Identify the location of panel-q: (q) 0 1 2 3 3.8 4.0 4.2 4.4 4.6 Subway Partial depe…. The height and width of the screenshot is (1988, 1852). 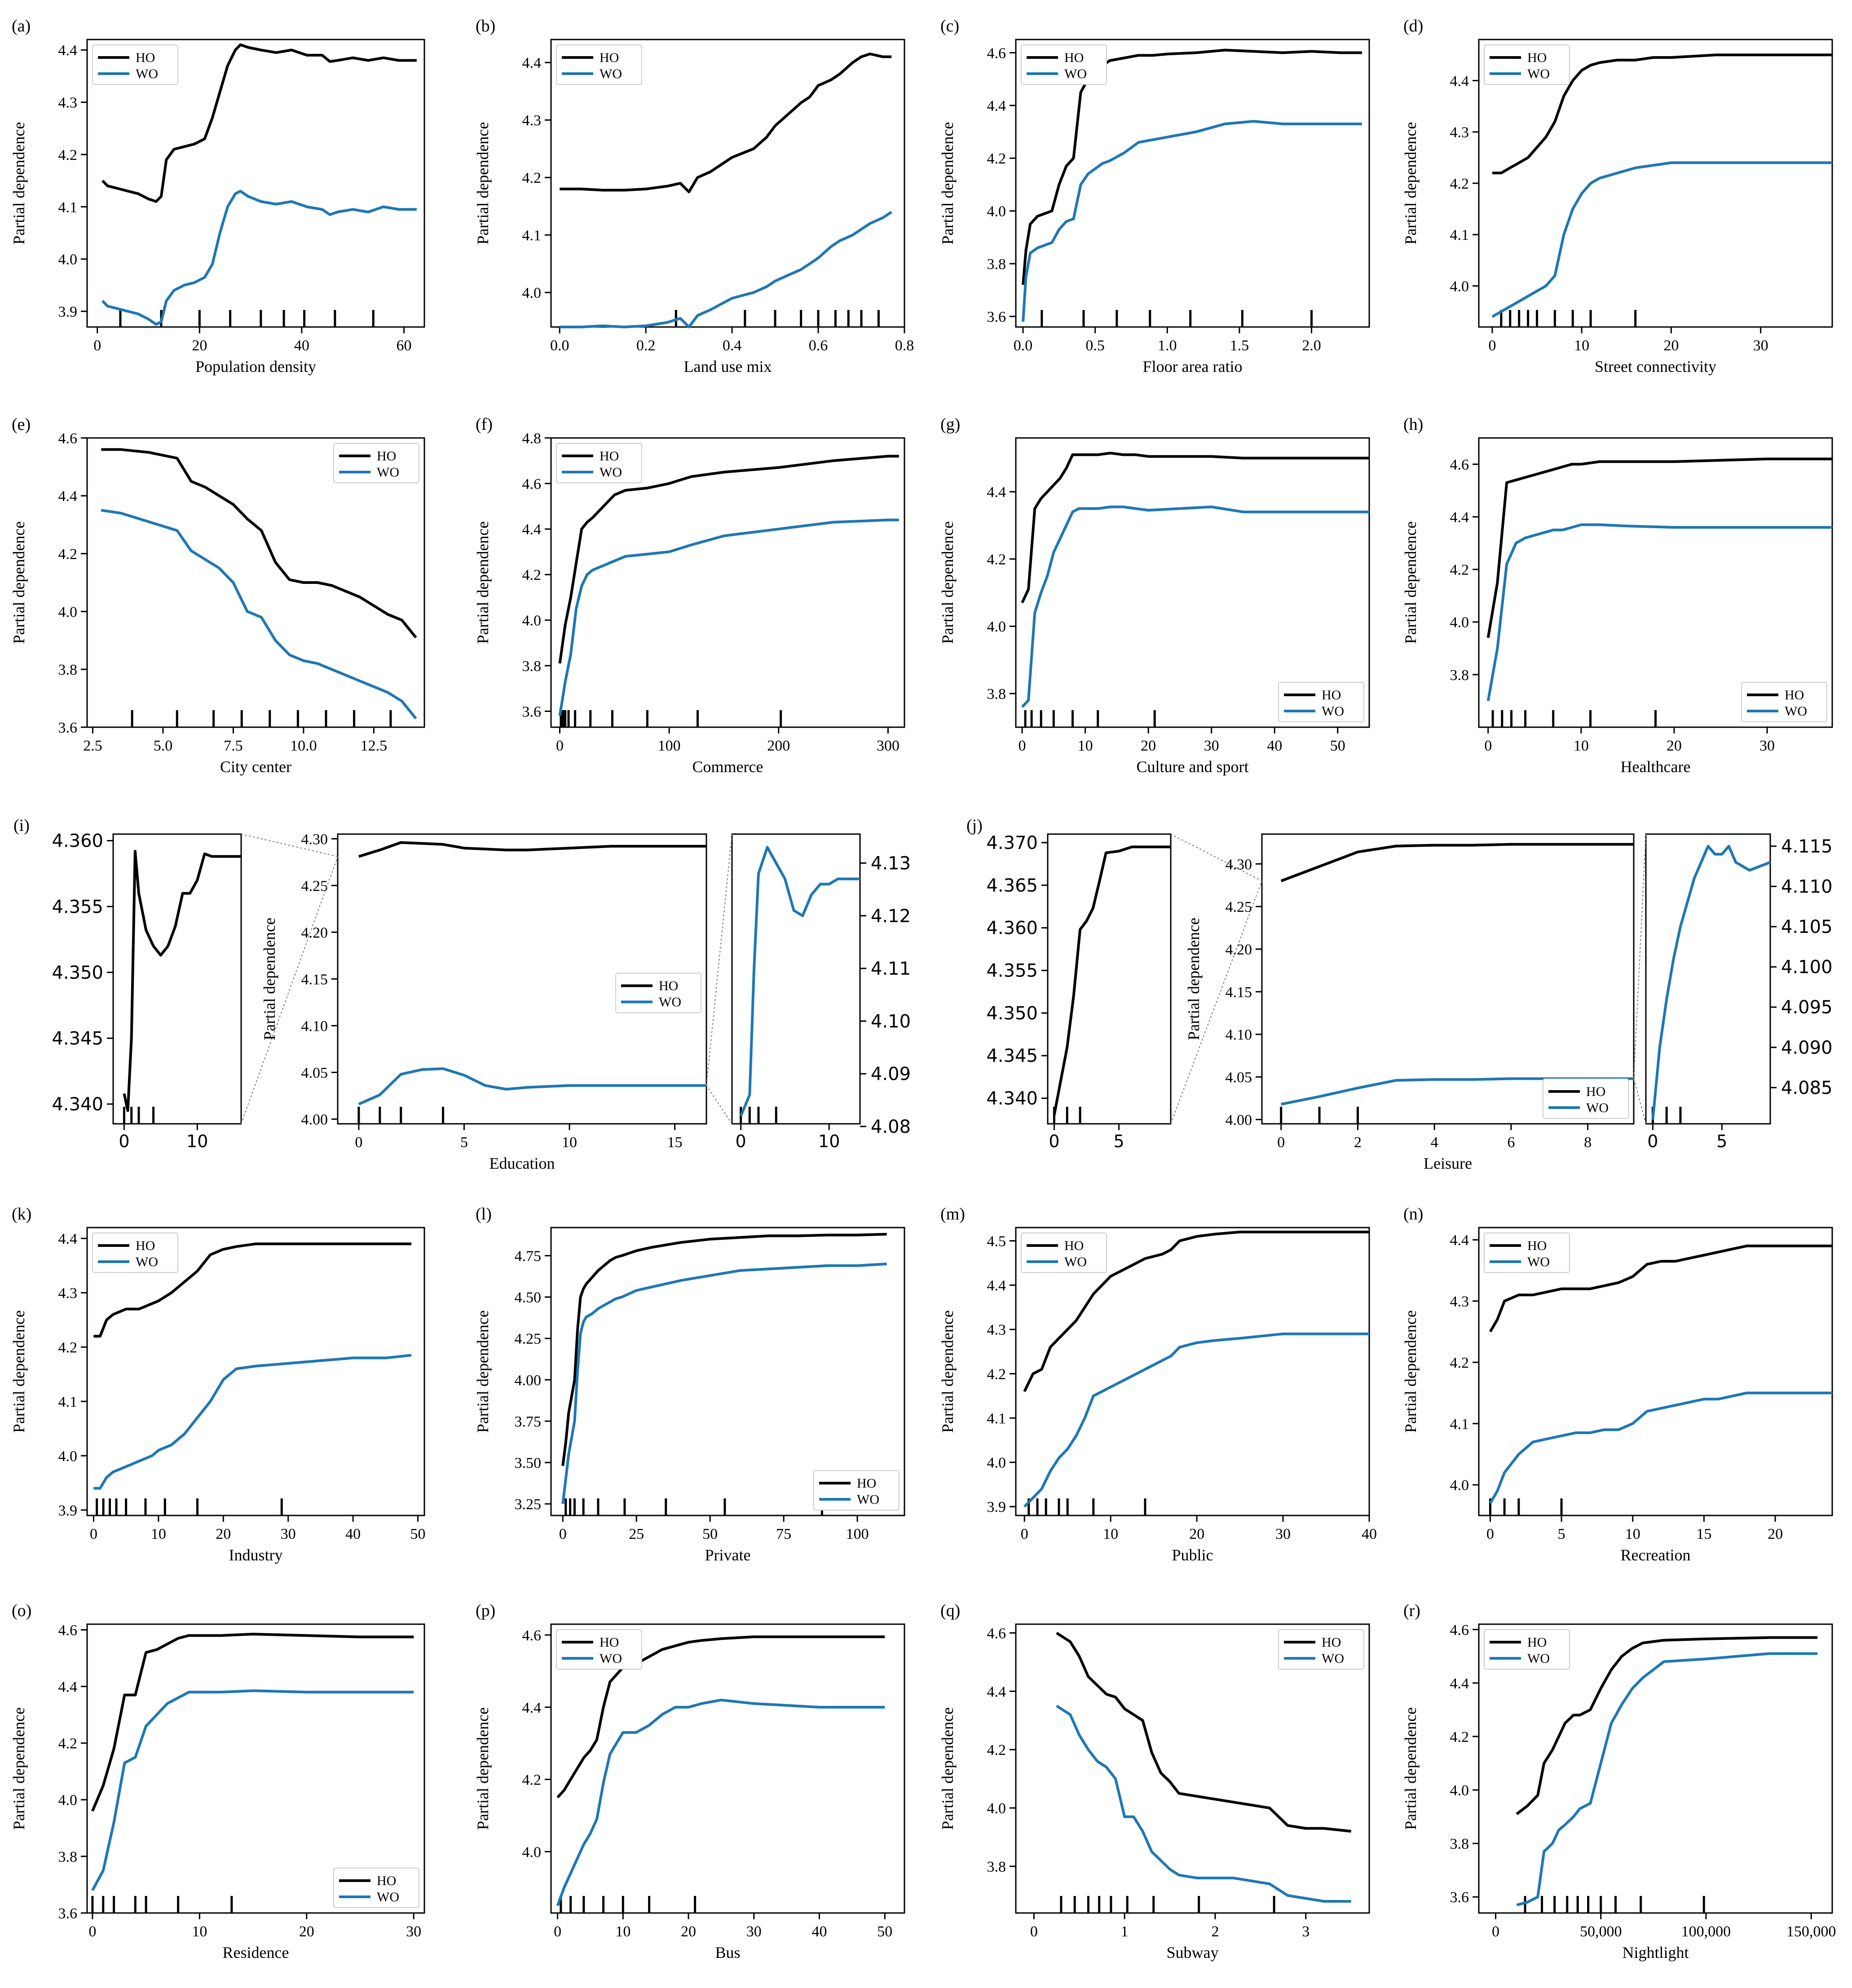
(1154, 1781).